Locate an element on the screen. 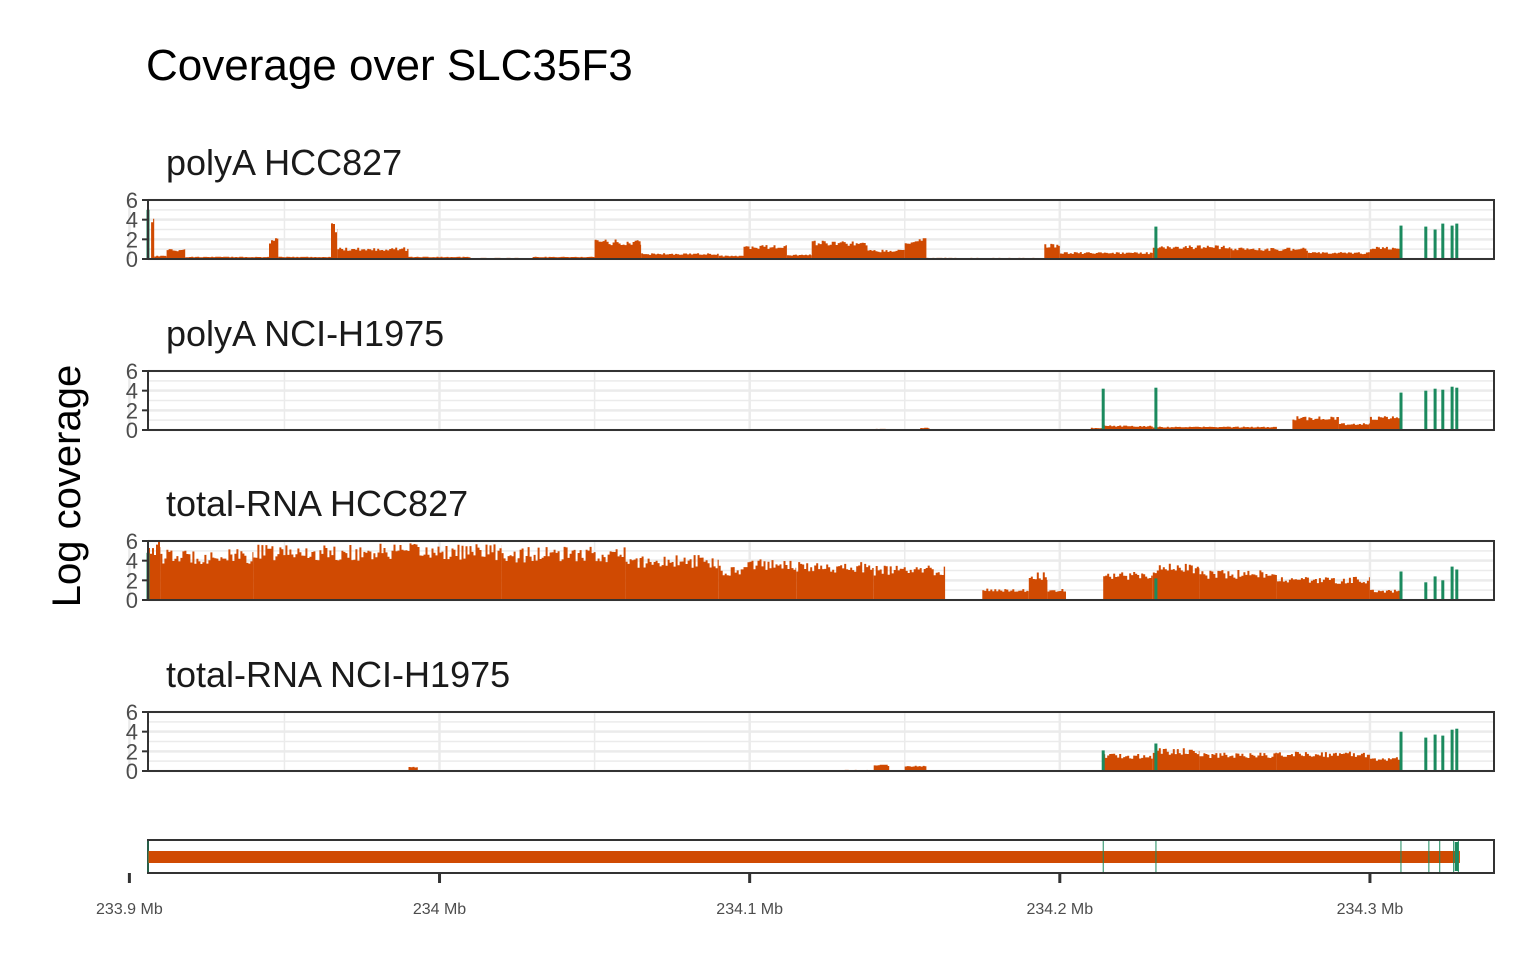 This screenshot has height=960, width=1536. gene-body is located at coordinates (804, 857).